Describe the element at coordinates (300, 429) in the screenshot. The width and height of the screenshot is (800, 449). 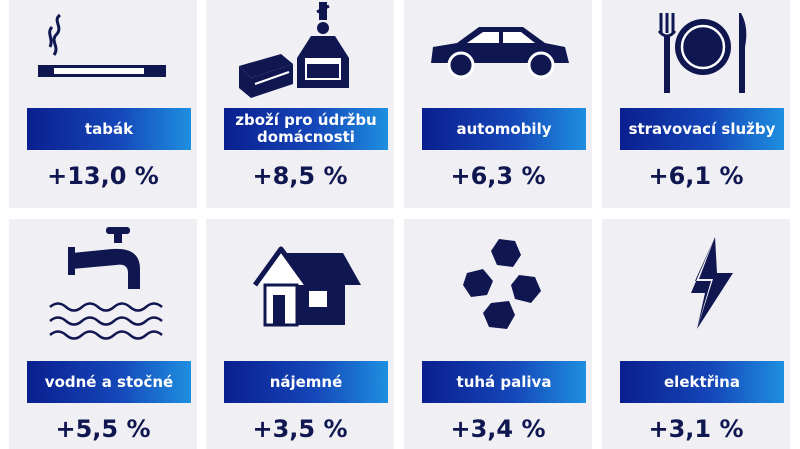
I see `price-change-value: +3,5 %` at that location.